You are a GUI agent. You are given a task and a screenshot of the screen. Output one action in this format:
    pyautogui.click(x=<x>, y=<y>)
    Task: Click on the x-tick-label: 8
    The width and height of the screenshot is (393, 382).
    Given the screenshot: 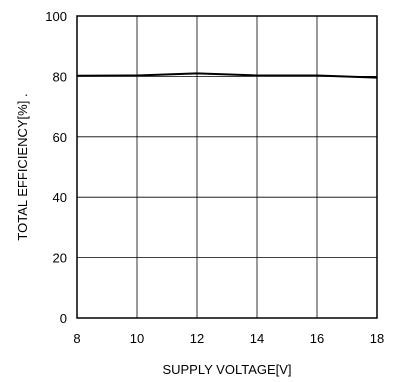 What is the action you would take?
    pyautogui.click(x=76, y=338)
    